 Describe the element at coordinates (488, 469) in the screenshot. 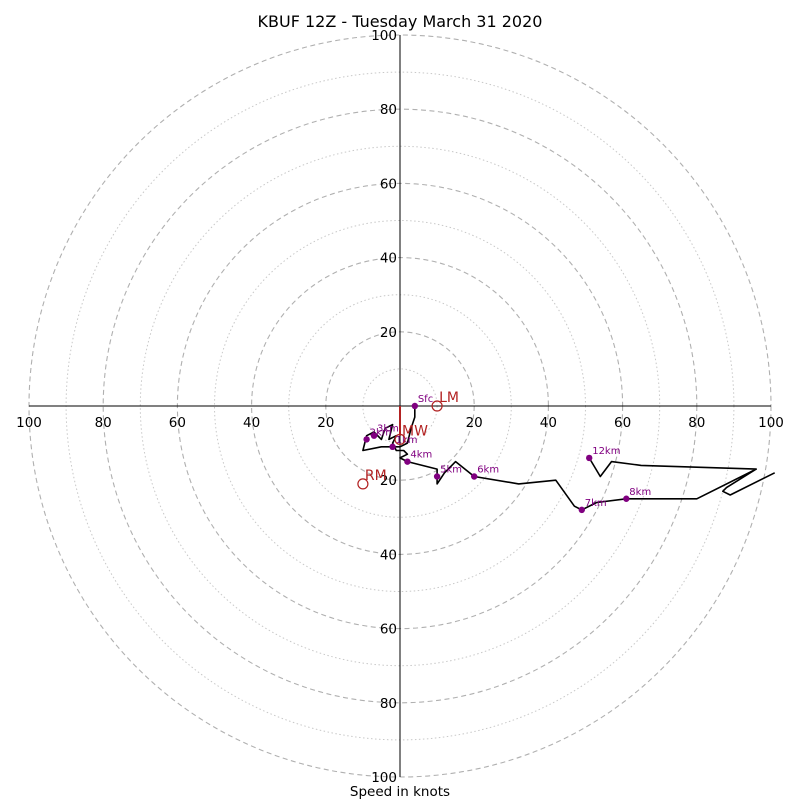

I see `height-marker-label: 6km` at that location.